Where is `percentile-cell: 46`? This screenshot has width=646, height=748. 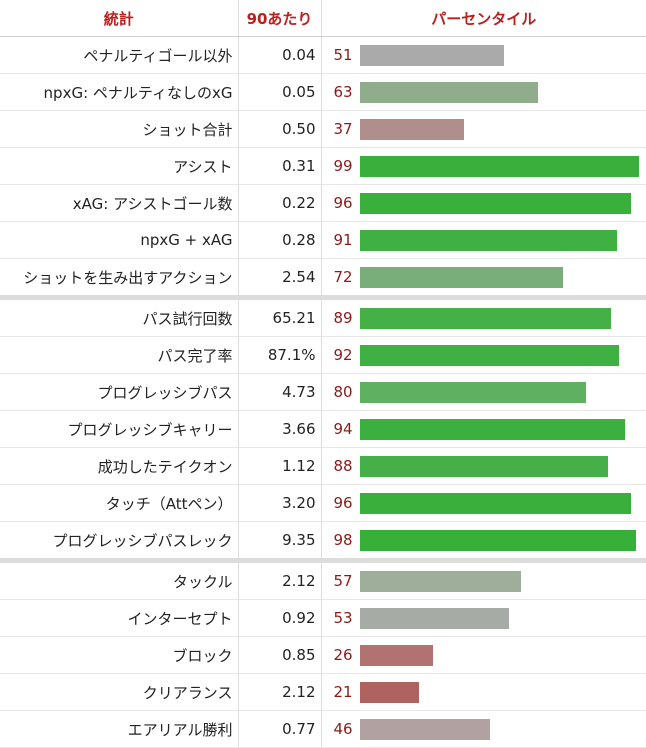
percentile-cell: 46 is located at coordinates (483, 729).